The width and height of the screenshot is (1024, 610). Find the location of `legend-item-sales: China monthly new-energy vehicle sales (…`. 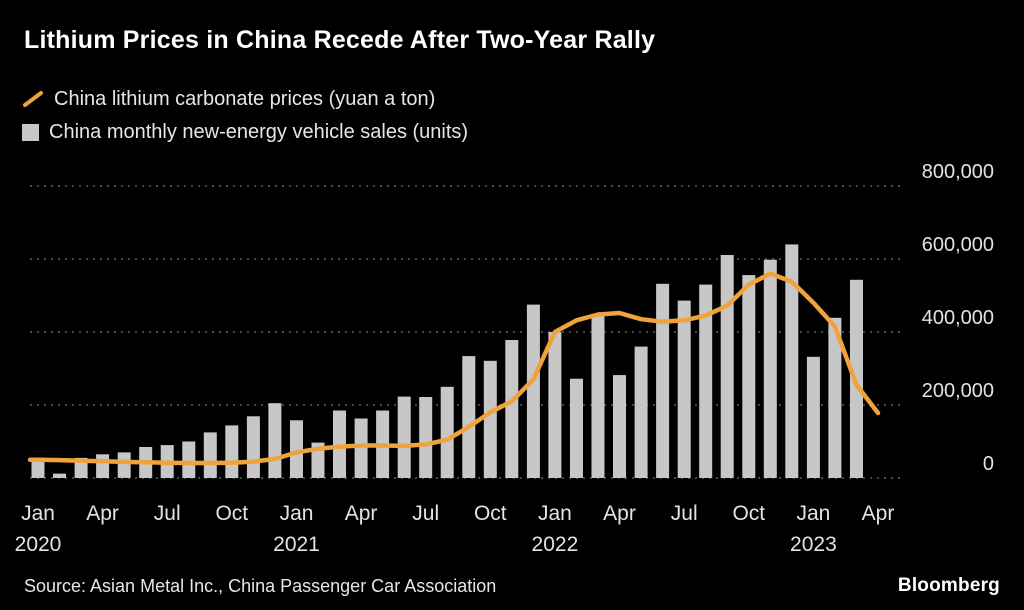

legend-item-sales: China monthly new-energy vehicle sales (… is located at coordinates (245, 132).